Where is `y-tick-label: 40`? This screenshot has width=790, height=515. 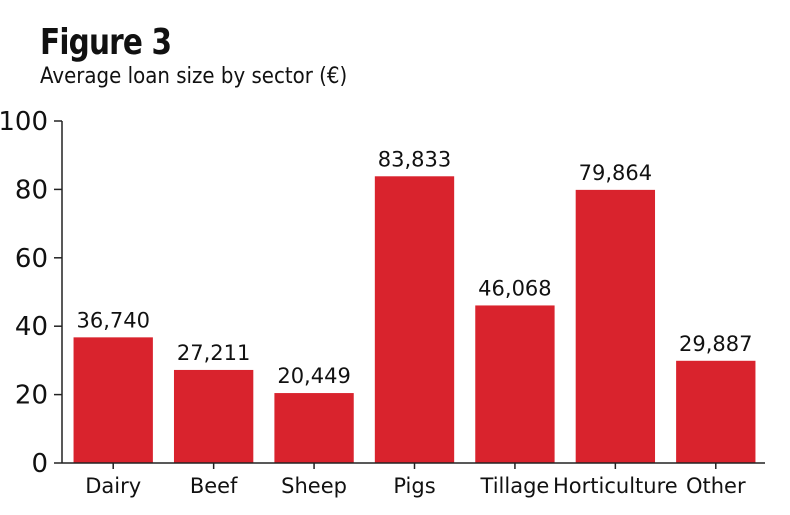 y-tick-label: 40 is located at coordinates (31, 327).